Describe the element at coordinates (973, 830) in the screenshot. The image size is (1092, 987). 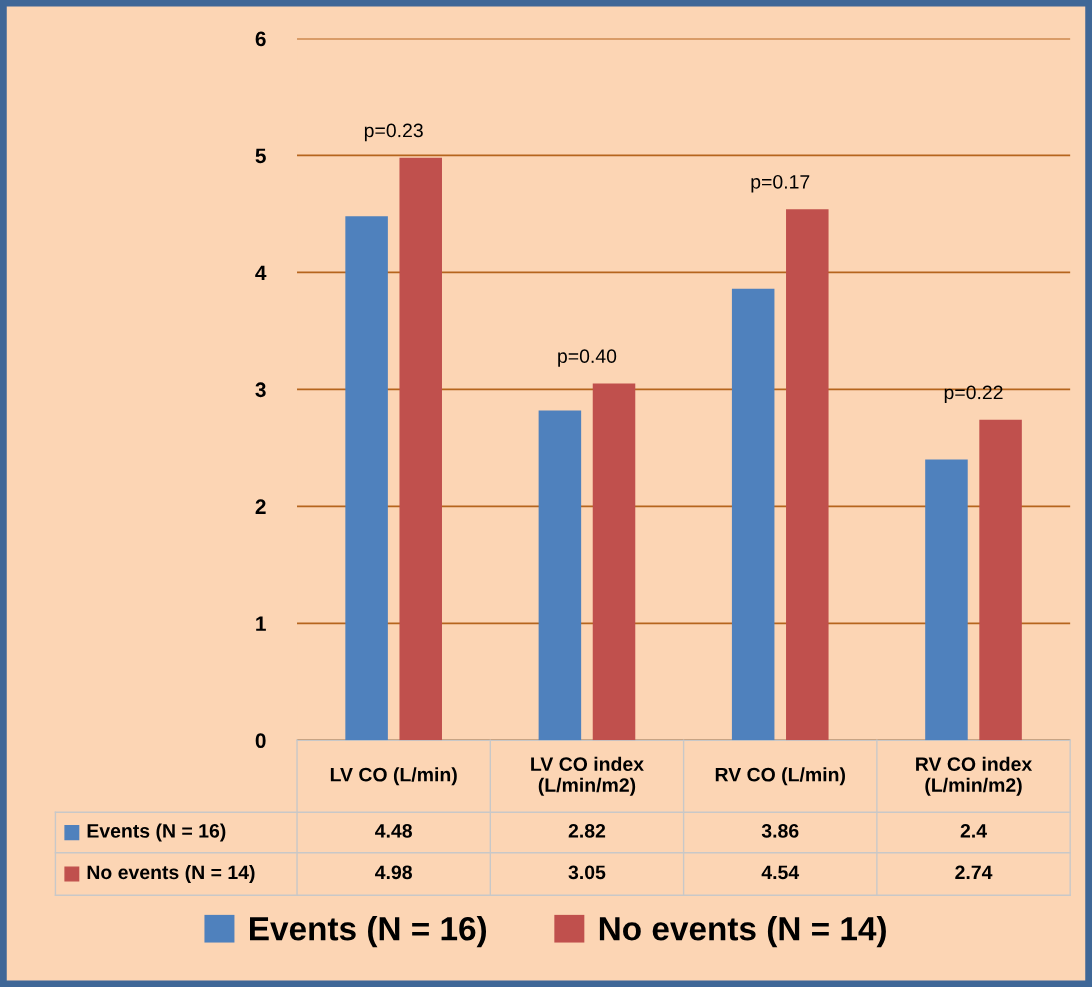
I see `data-label: 2.4` at that location.